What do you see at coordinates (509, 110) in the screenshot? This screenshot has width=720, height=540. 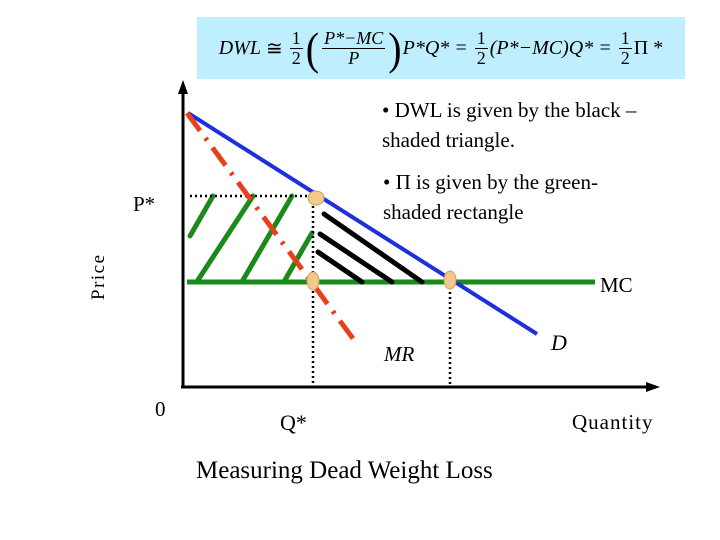 I see `dwl-note-line-1: • DWL is given by the black –` at bounding box center [509, 110].